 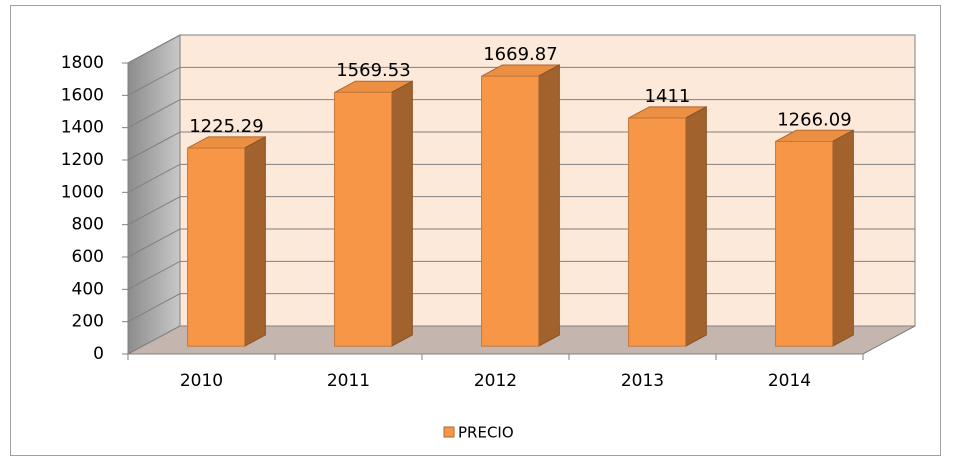 What do you see at coordinates (486, 433) in the screenshot?
I see `legend-label: PRECIO` at bounding box center [486, 433].